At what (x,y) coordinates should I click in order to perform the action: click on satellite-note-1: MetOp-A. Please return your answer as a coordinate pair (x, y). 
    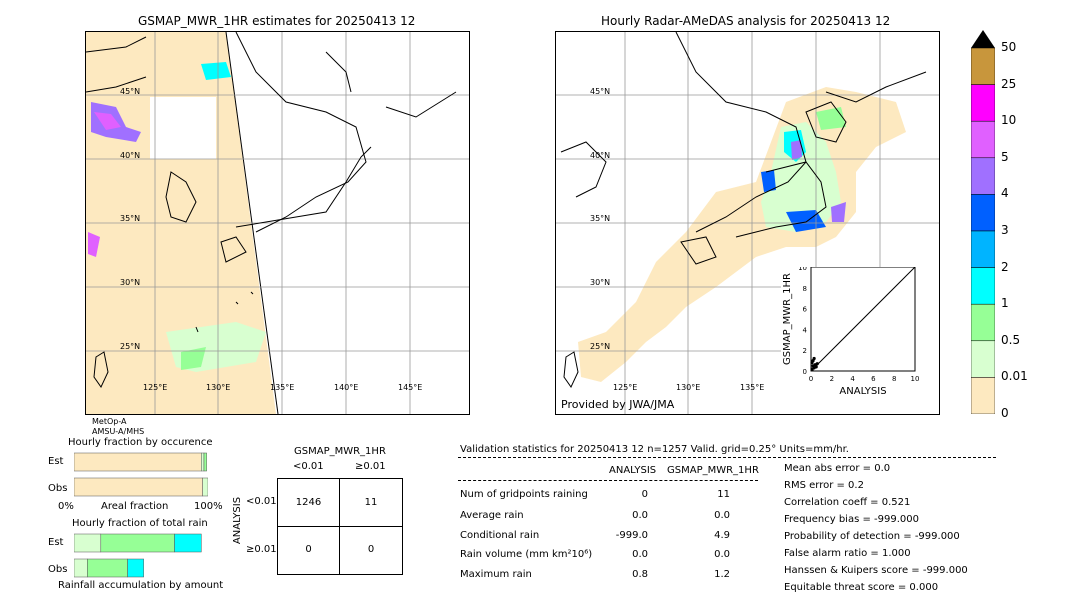
    Looking at the image, I should click on (109, 421).